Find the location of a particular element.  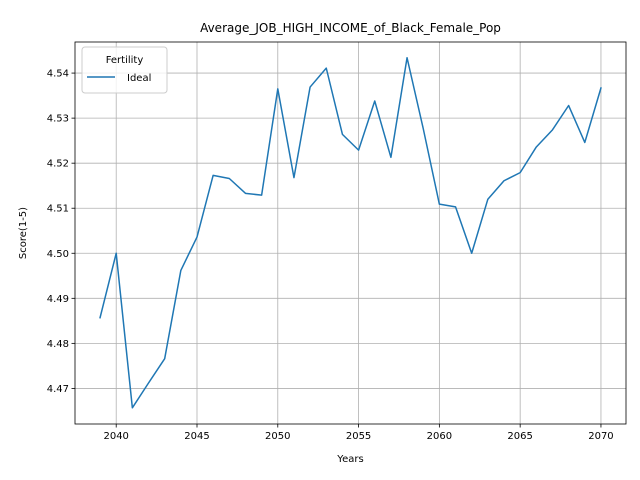

legend-box is located at coordinates (124, 70).